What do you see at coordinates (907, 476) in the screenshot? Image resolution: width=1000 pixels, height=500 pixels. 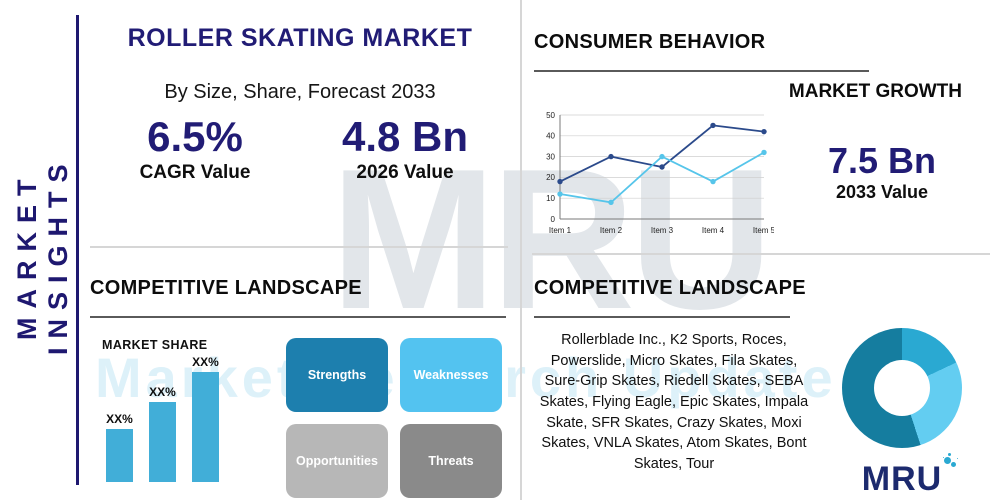 I see `mru-logo: MRU` at bounding box center [907, 476].